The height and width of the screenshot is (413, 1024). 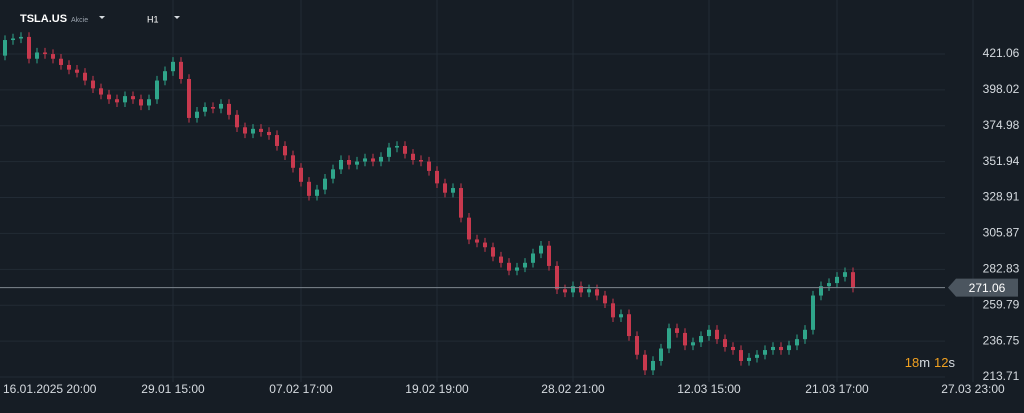 I want to click on timeframe: H1, so click(x=153, y=19).